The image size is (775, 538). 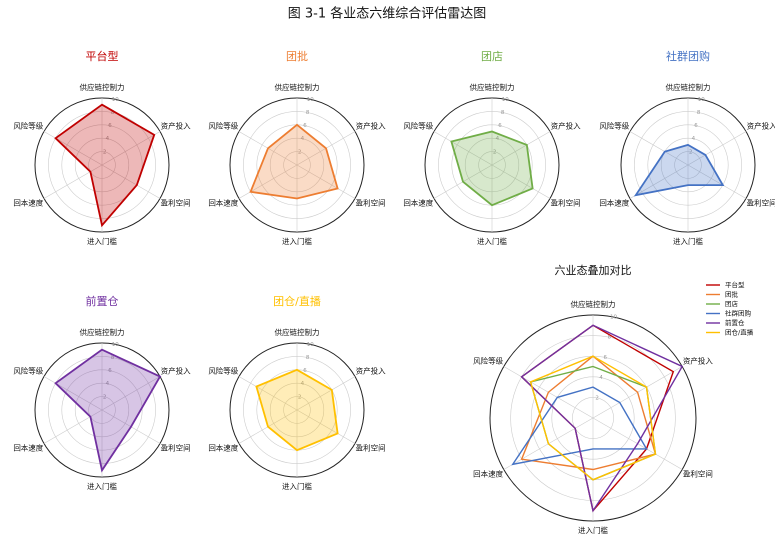 I want to click on legend-label: 社群团购, so click(x=738, y=313).